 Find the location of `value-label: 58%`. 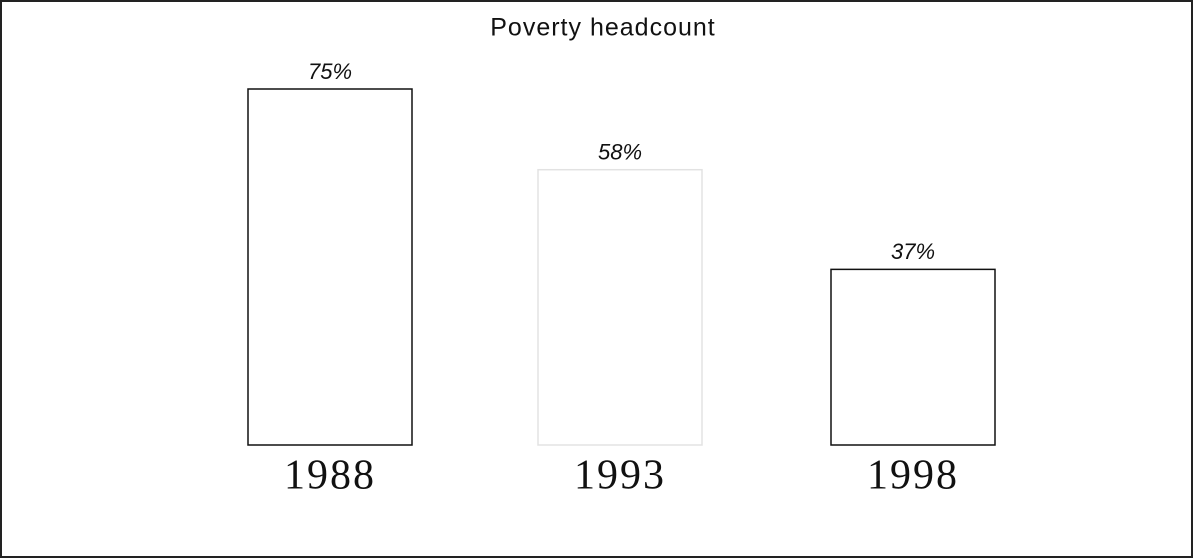

value-label: 58% is located at coordinates (620, 152).